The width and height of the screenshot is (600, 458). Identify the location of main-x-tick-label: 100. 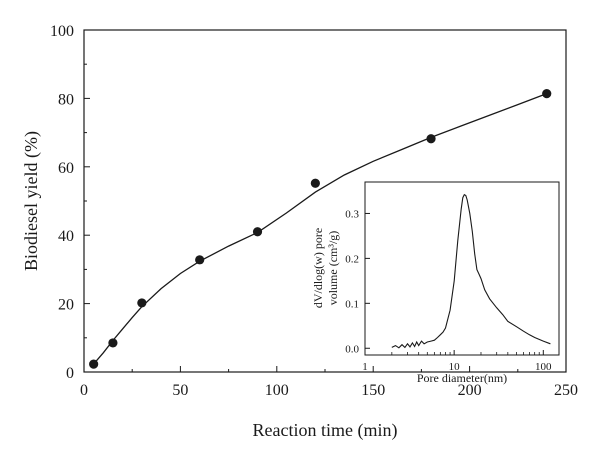
(277, 390).